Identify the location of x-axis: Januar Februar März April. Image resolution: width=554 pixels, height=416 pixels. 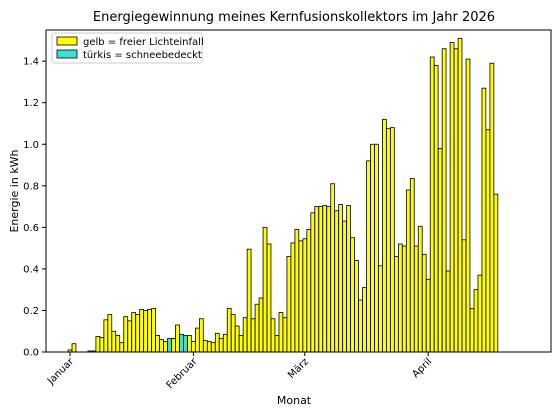
(239, 371).